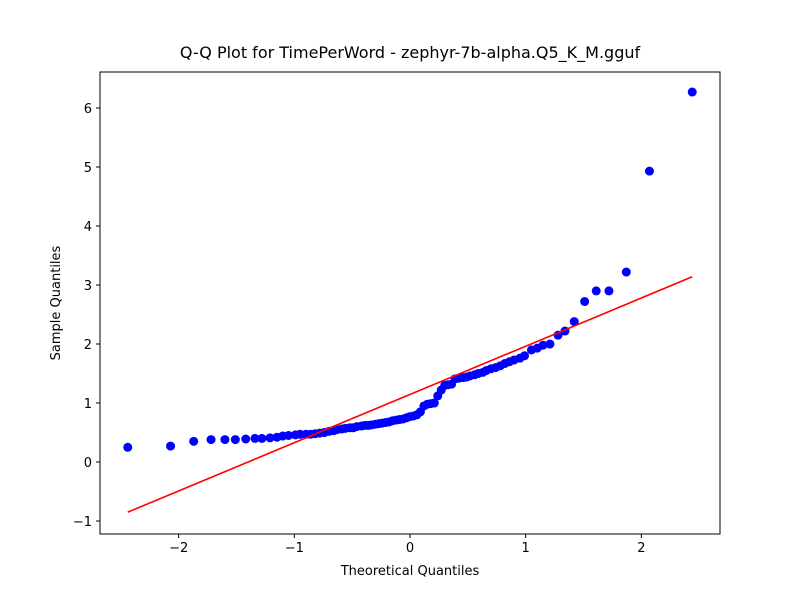  I want to click on x-tick-label: 0, so click(410, 548).